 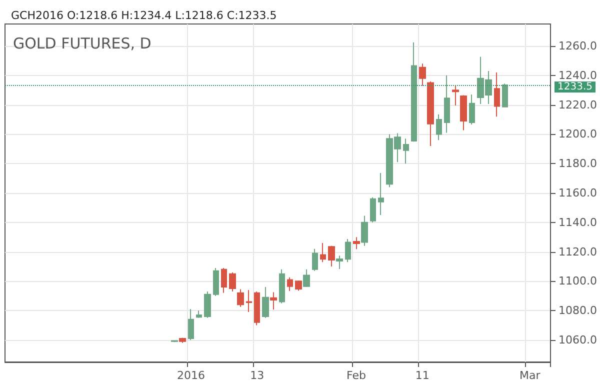 I want to click on chart-subtitle: GCH2016 O:1218.6 H:1234.4 L:1218.6 C:1233.5, so click(x=144, y=15).